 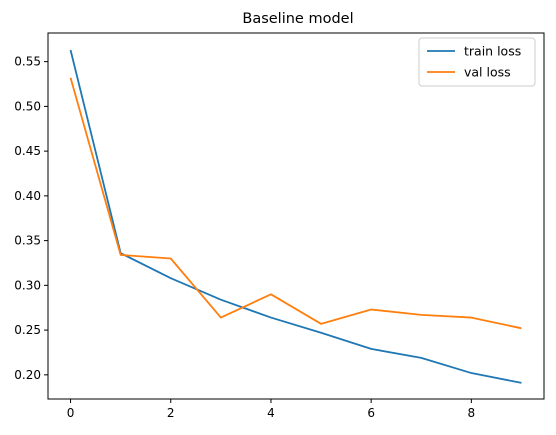 I want to click on legend-label-train-loss: train loss, so click(x=492, y=51).